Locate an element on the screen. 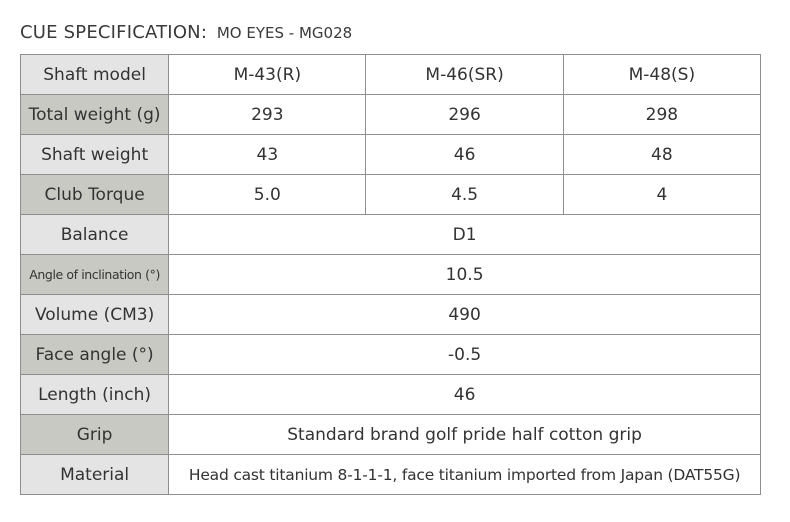 This screenshot has width=790, height=522. row-label-total-weight: Total weight (g) is located at coordinates (94, 114).